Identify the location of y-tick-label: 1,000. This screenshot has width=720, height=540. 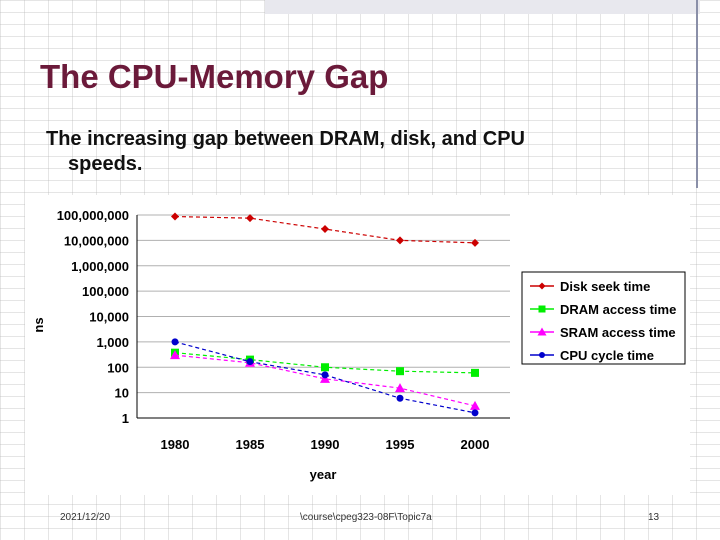
(112, 342).